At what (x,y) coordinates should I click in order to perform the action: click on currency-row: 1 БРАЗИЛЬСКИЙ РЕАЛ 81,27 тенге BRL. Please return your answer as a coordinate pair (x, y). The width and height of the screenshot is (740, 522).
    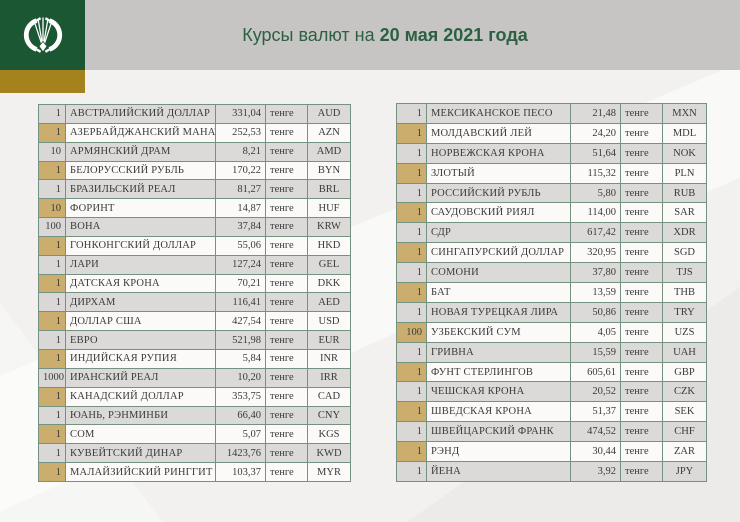
    Looking at the image, I should click on (194, 189).